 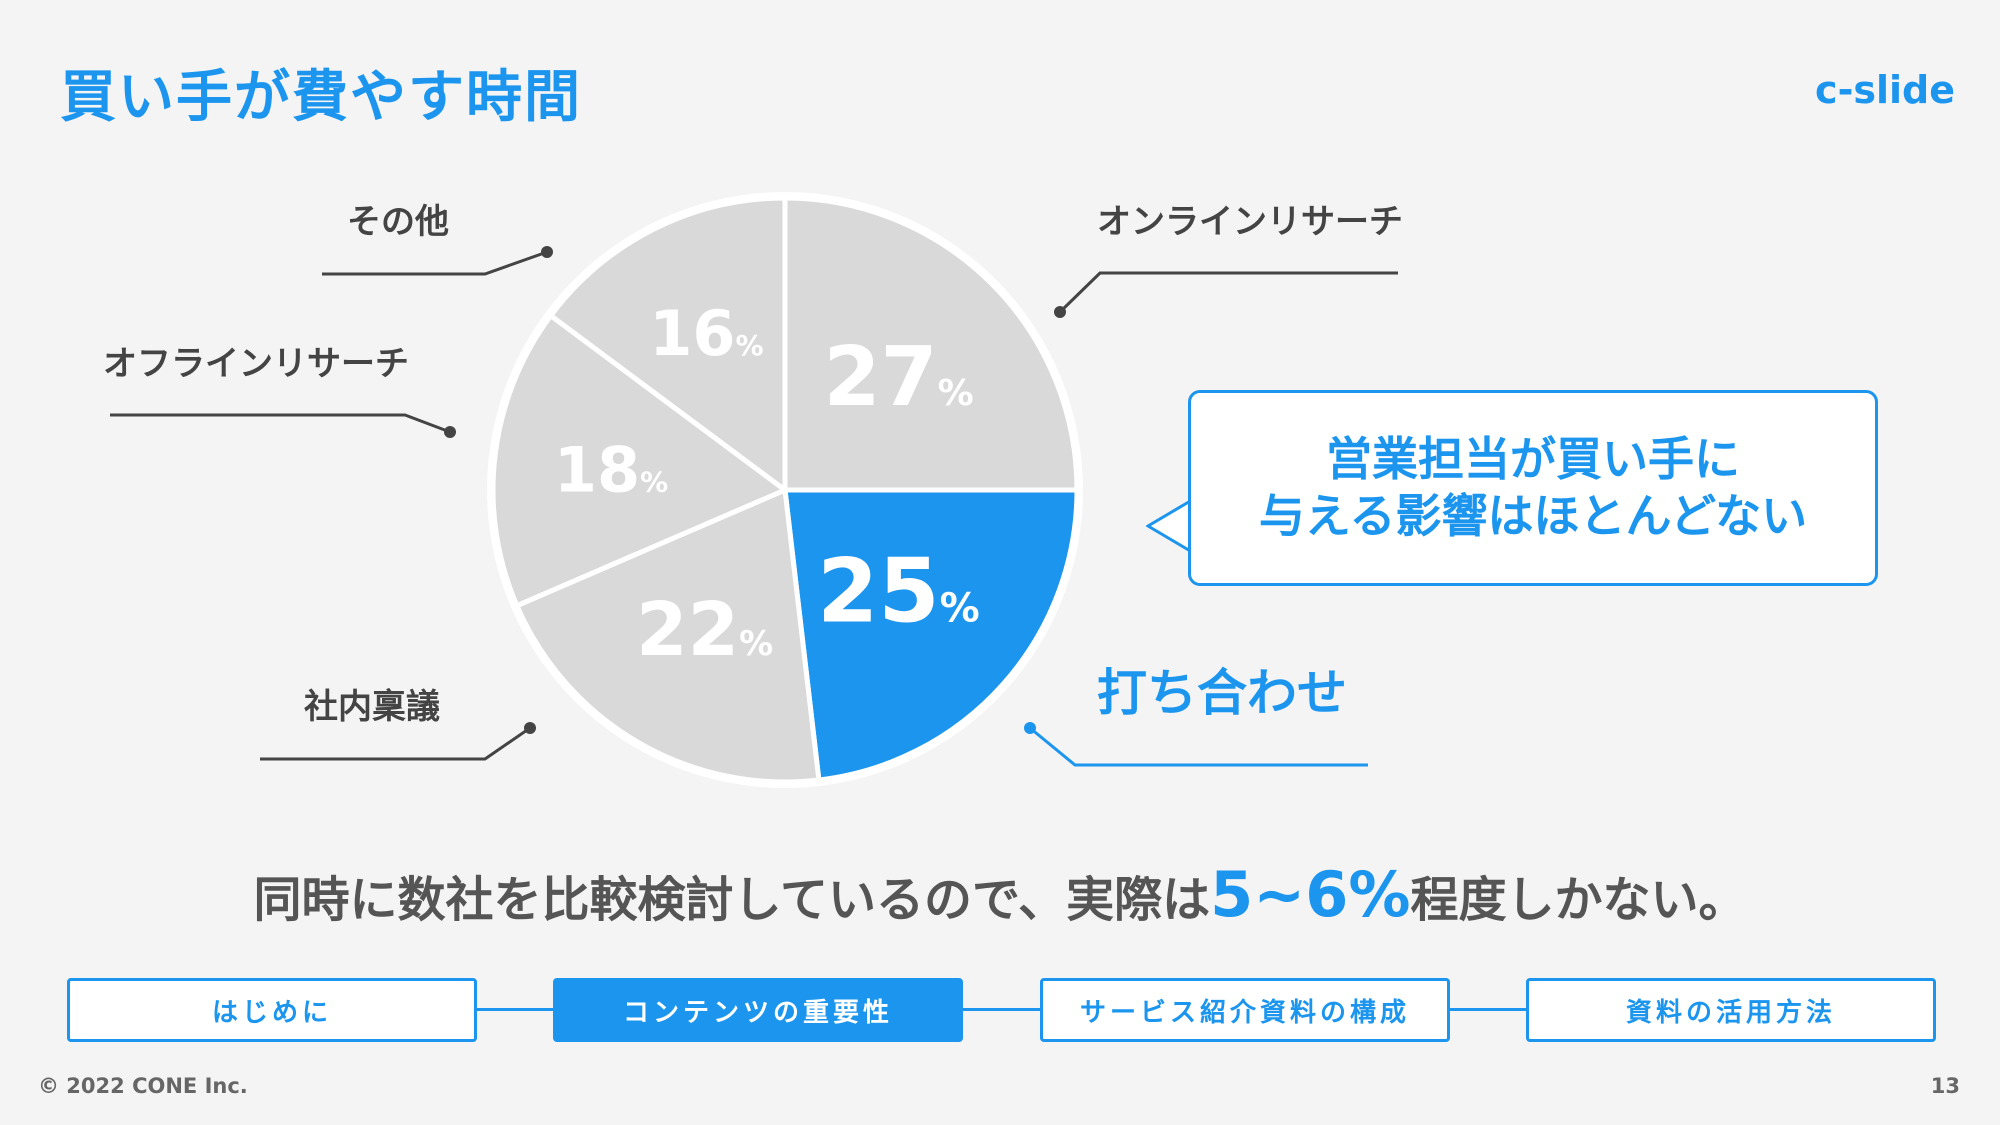 I want to click on slice-category-label: 社内稟議, so click(x=372, y=707).